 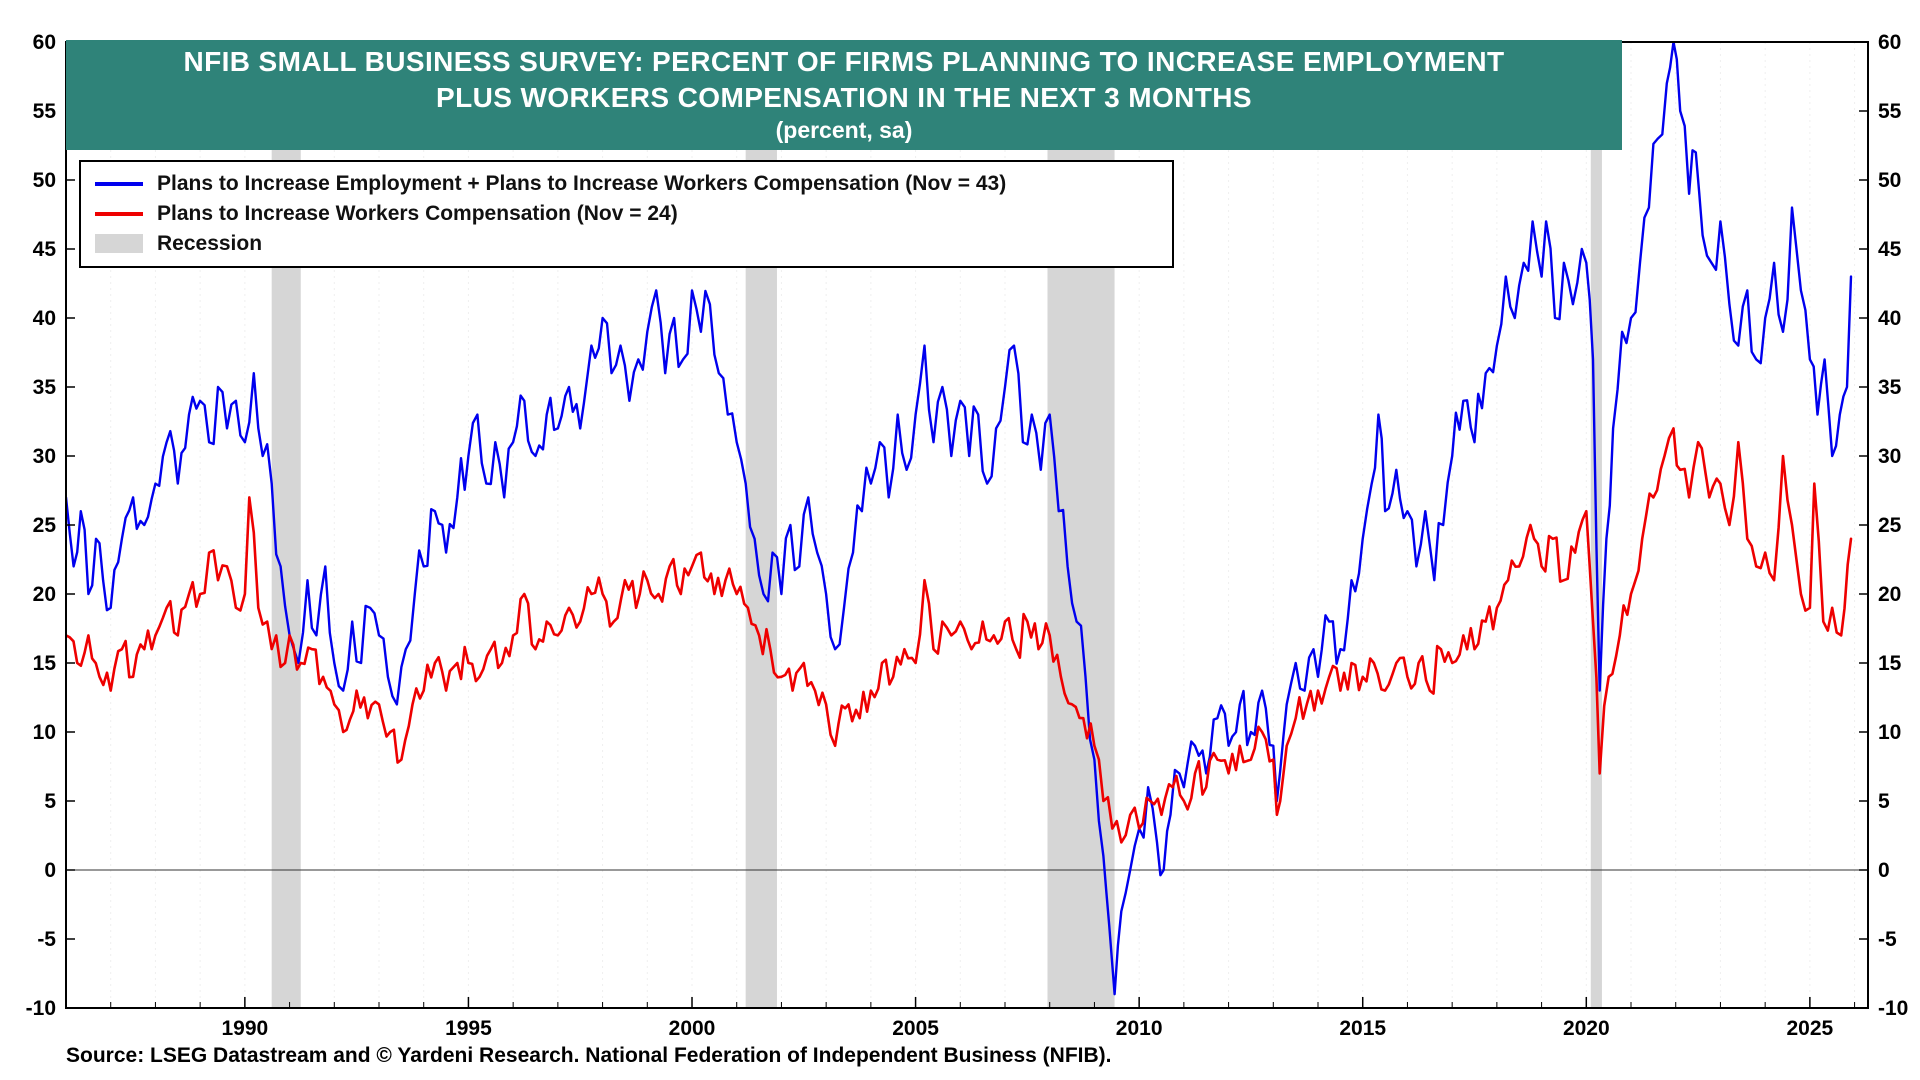 What do you see at coordinates (960, 1018) in the screenshot?
I see `x-axis: 1990 1995 2000 2005 2010 2015 2020 2025` at bounding box center [960, 1018].